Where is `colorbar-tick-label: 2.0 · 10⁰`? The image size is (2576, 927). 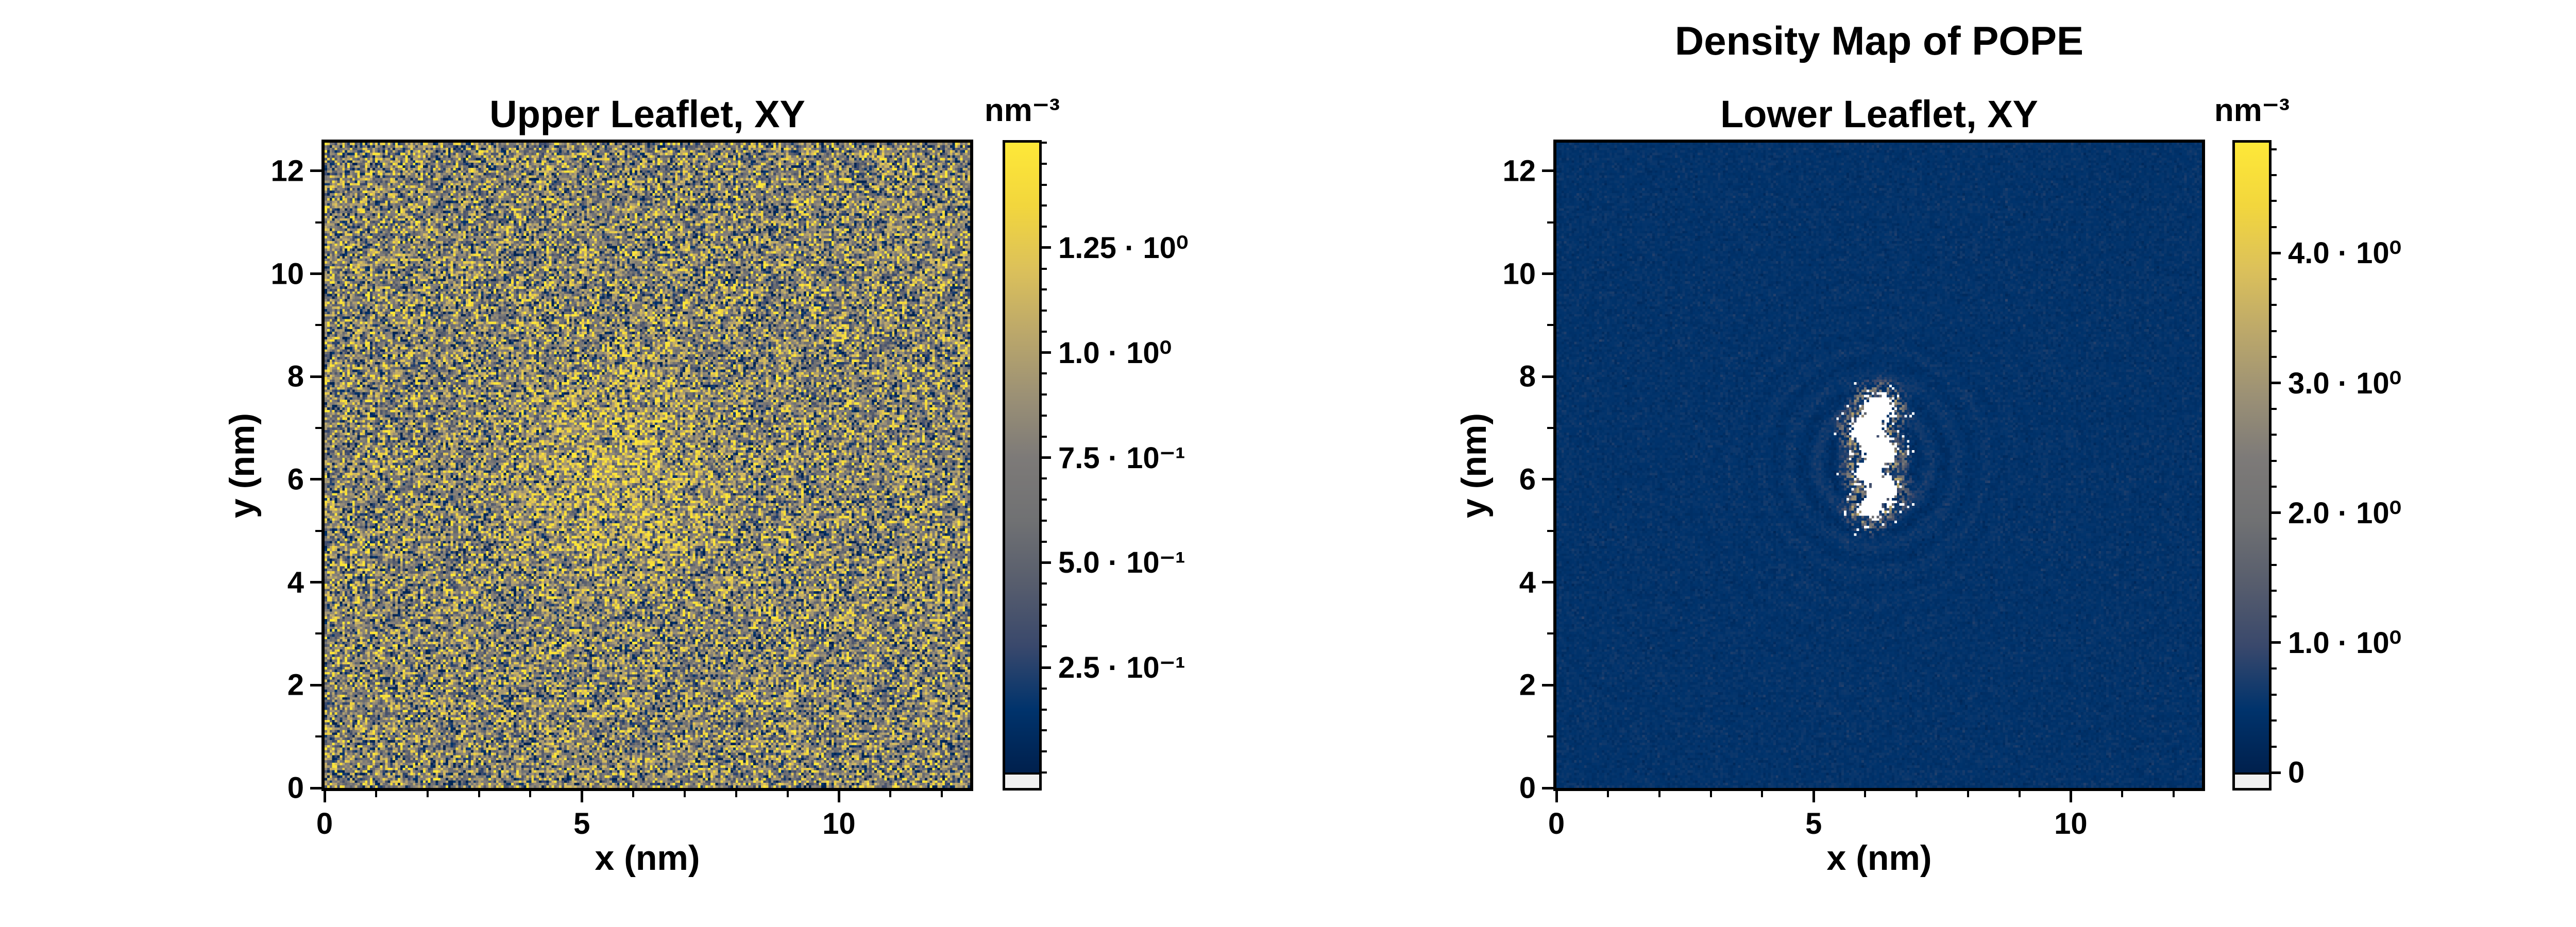 colorbar-tick-label: 2.0 · 10⁰ is located at coordinates (2344, 513).